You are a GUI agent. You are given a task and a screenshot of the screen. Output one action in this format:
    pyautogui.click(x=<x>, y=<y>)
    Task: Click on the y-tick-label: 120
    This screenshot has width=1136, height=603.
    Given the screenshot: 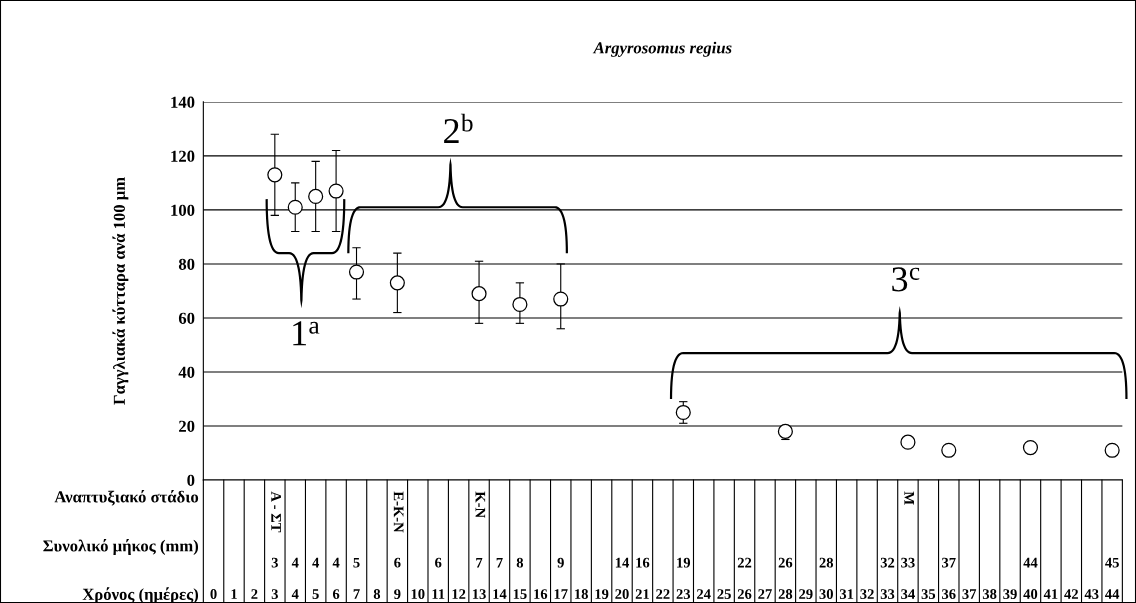 What is the action you would take?
    pyautogui.click(x=183, y=156)
    